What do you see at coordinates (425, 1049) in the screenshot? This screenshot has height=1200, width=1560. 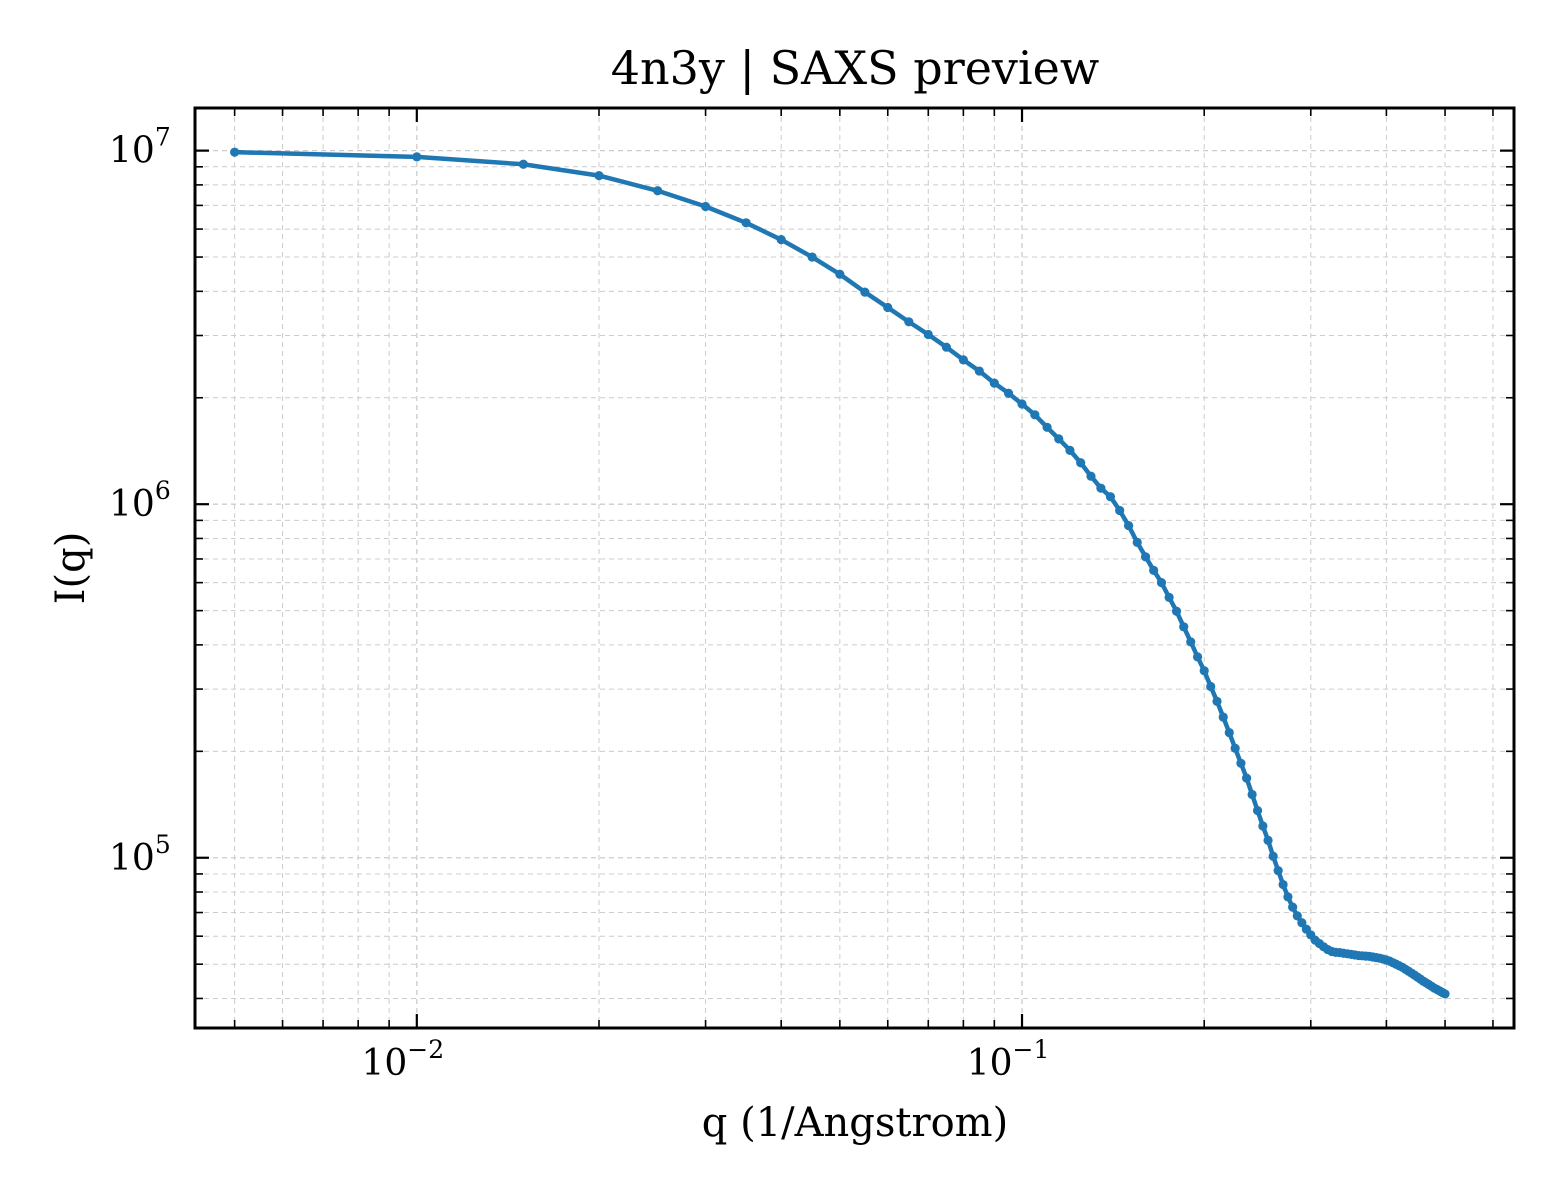 I see `x-tick-exponent: −2` at bounding box center [425, 1049].